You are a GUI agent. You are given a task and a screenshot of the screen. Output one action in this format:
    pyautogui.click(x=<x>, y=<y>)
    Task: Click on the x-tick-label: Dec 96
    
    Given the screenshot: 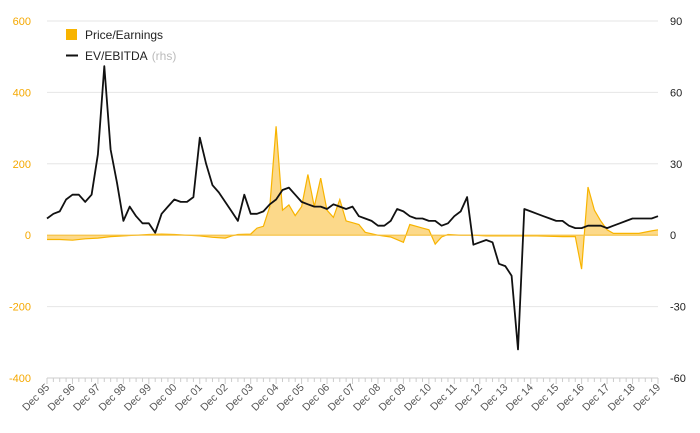 What is the action you would take?
    pyautogui.click(x=62, y=398)
    